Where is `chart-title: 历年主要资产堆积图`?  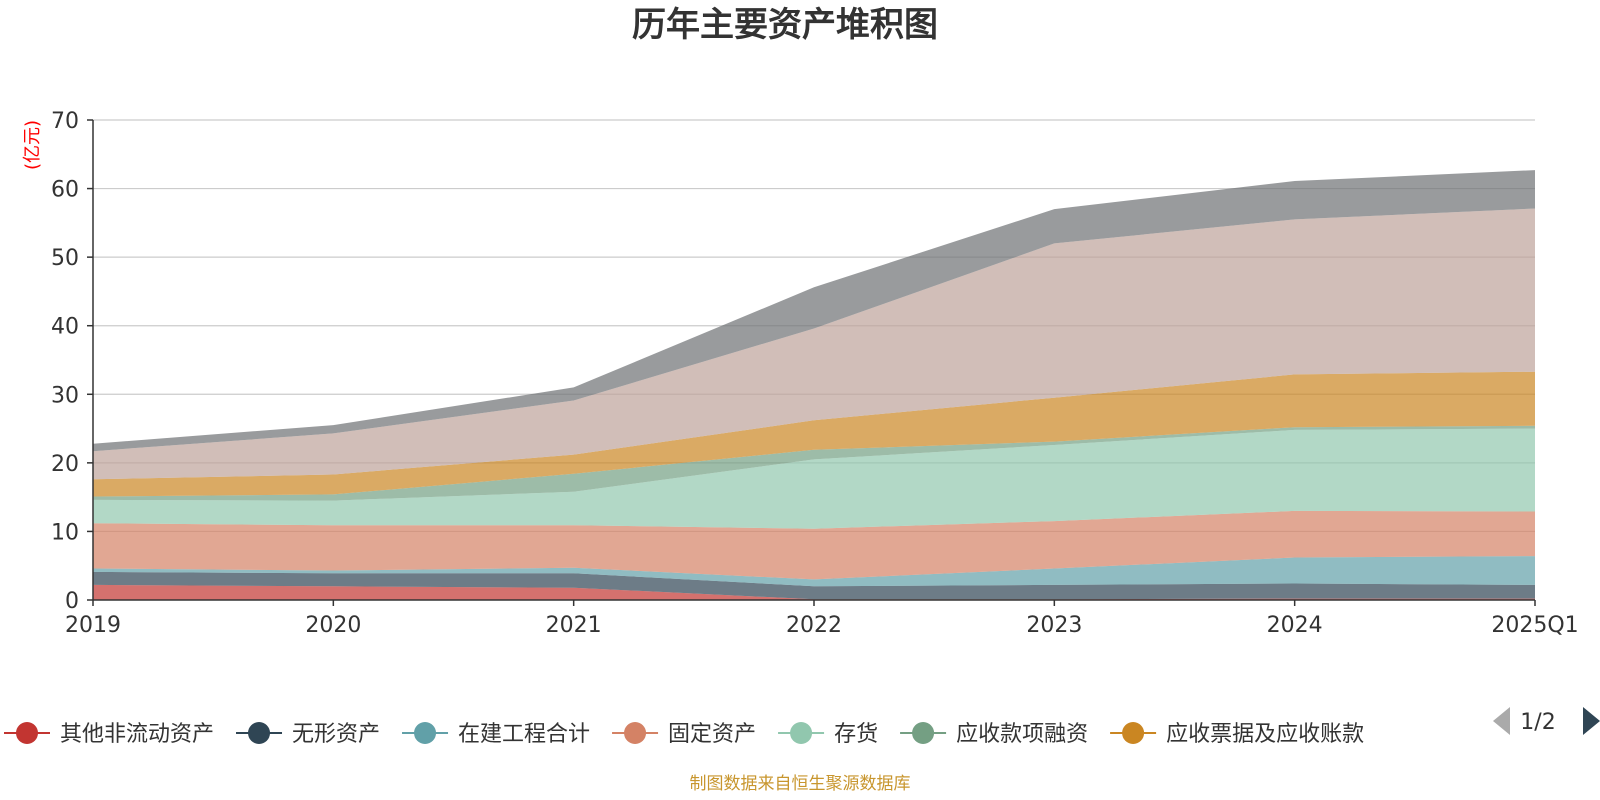 chart-title: 历年主要资产堆积图 is located at coordinates (785, 25).